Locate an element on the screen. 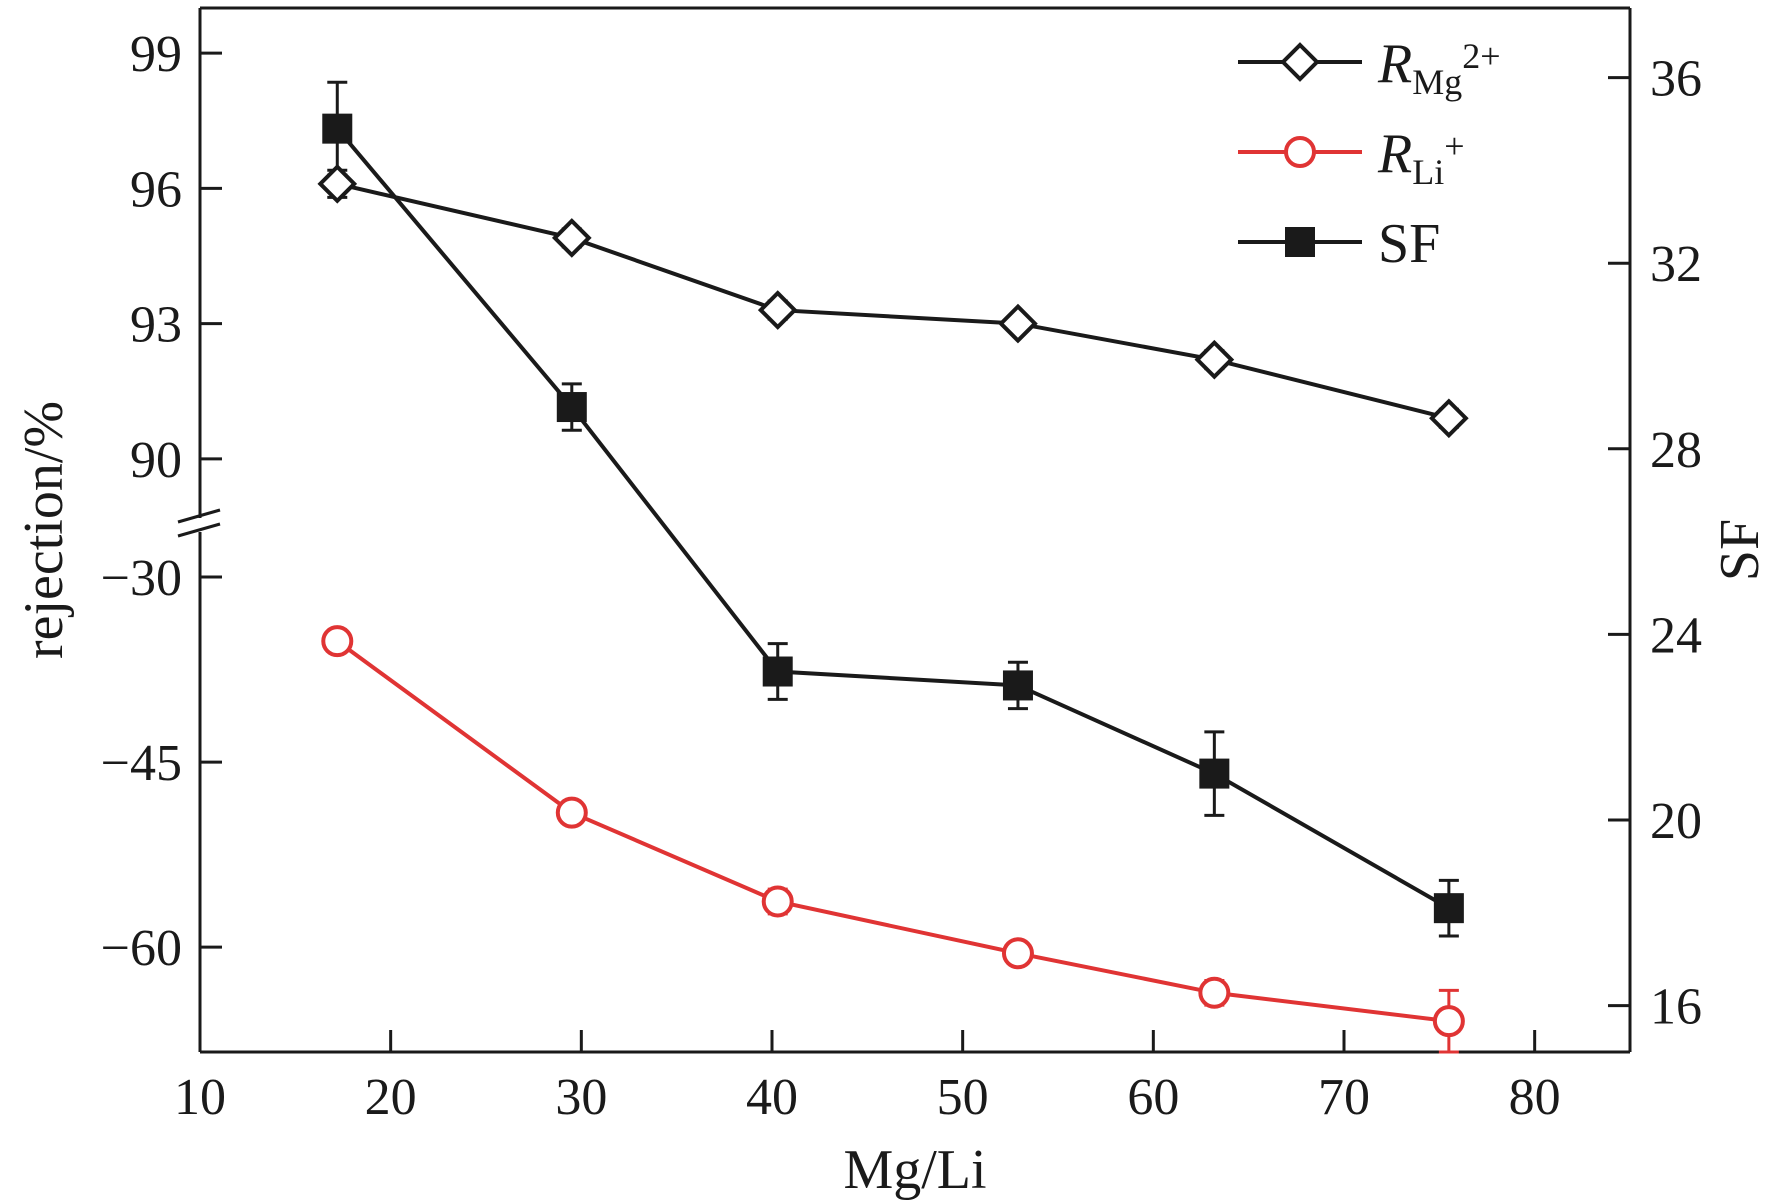  y-right-tick-label: 16 is located at coordinates (1676, 1007).